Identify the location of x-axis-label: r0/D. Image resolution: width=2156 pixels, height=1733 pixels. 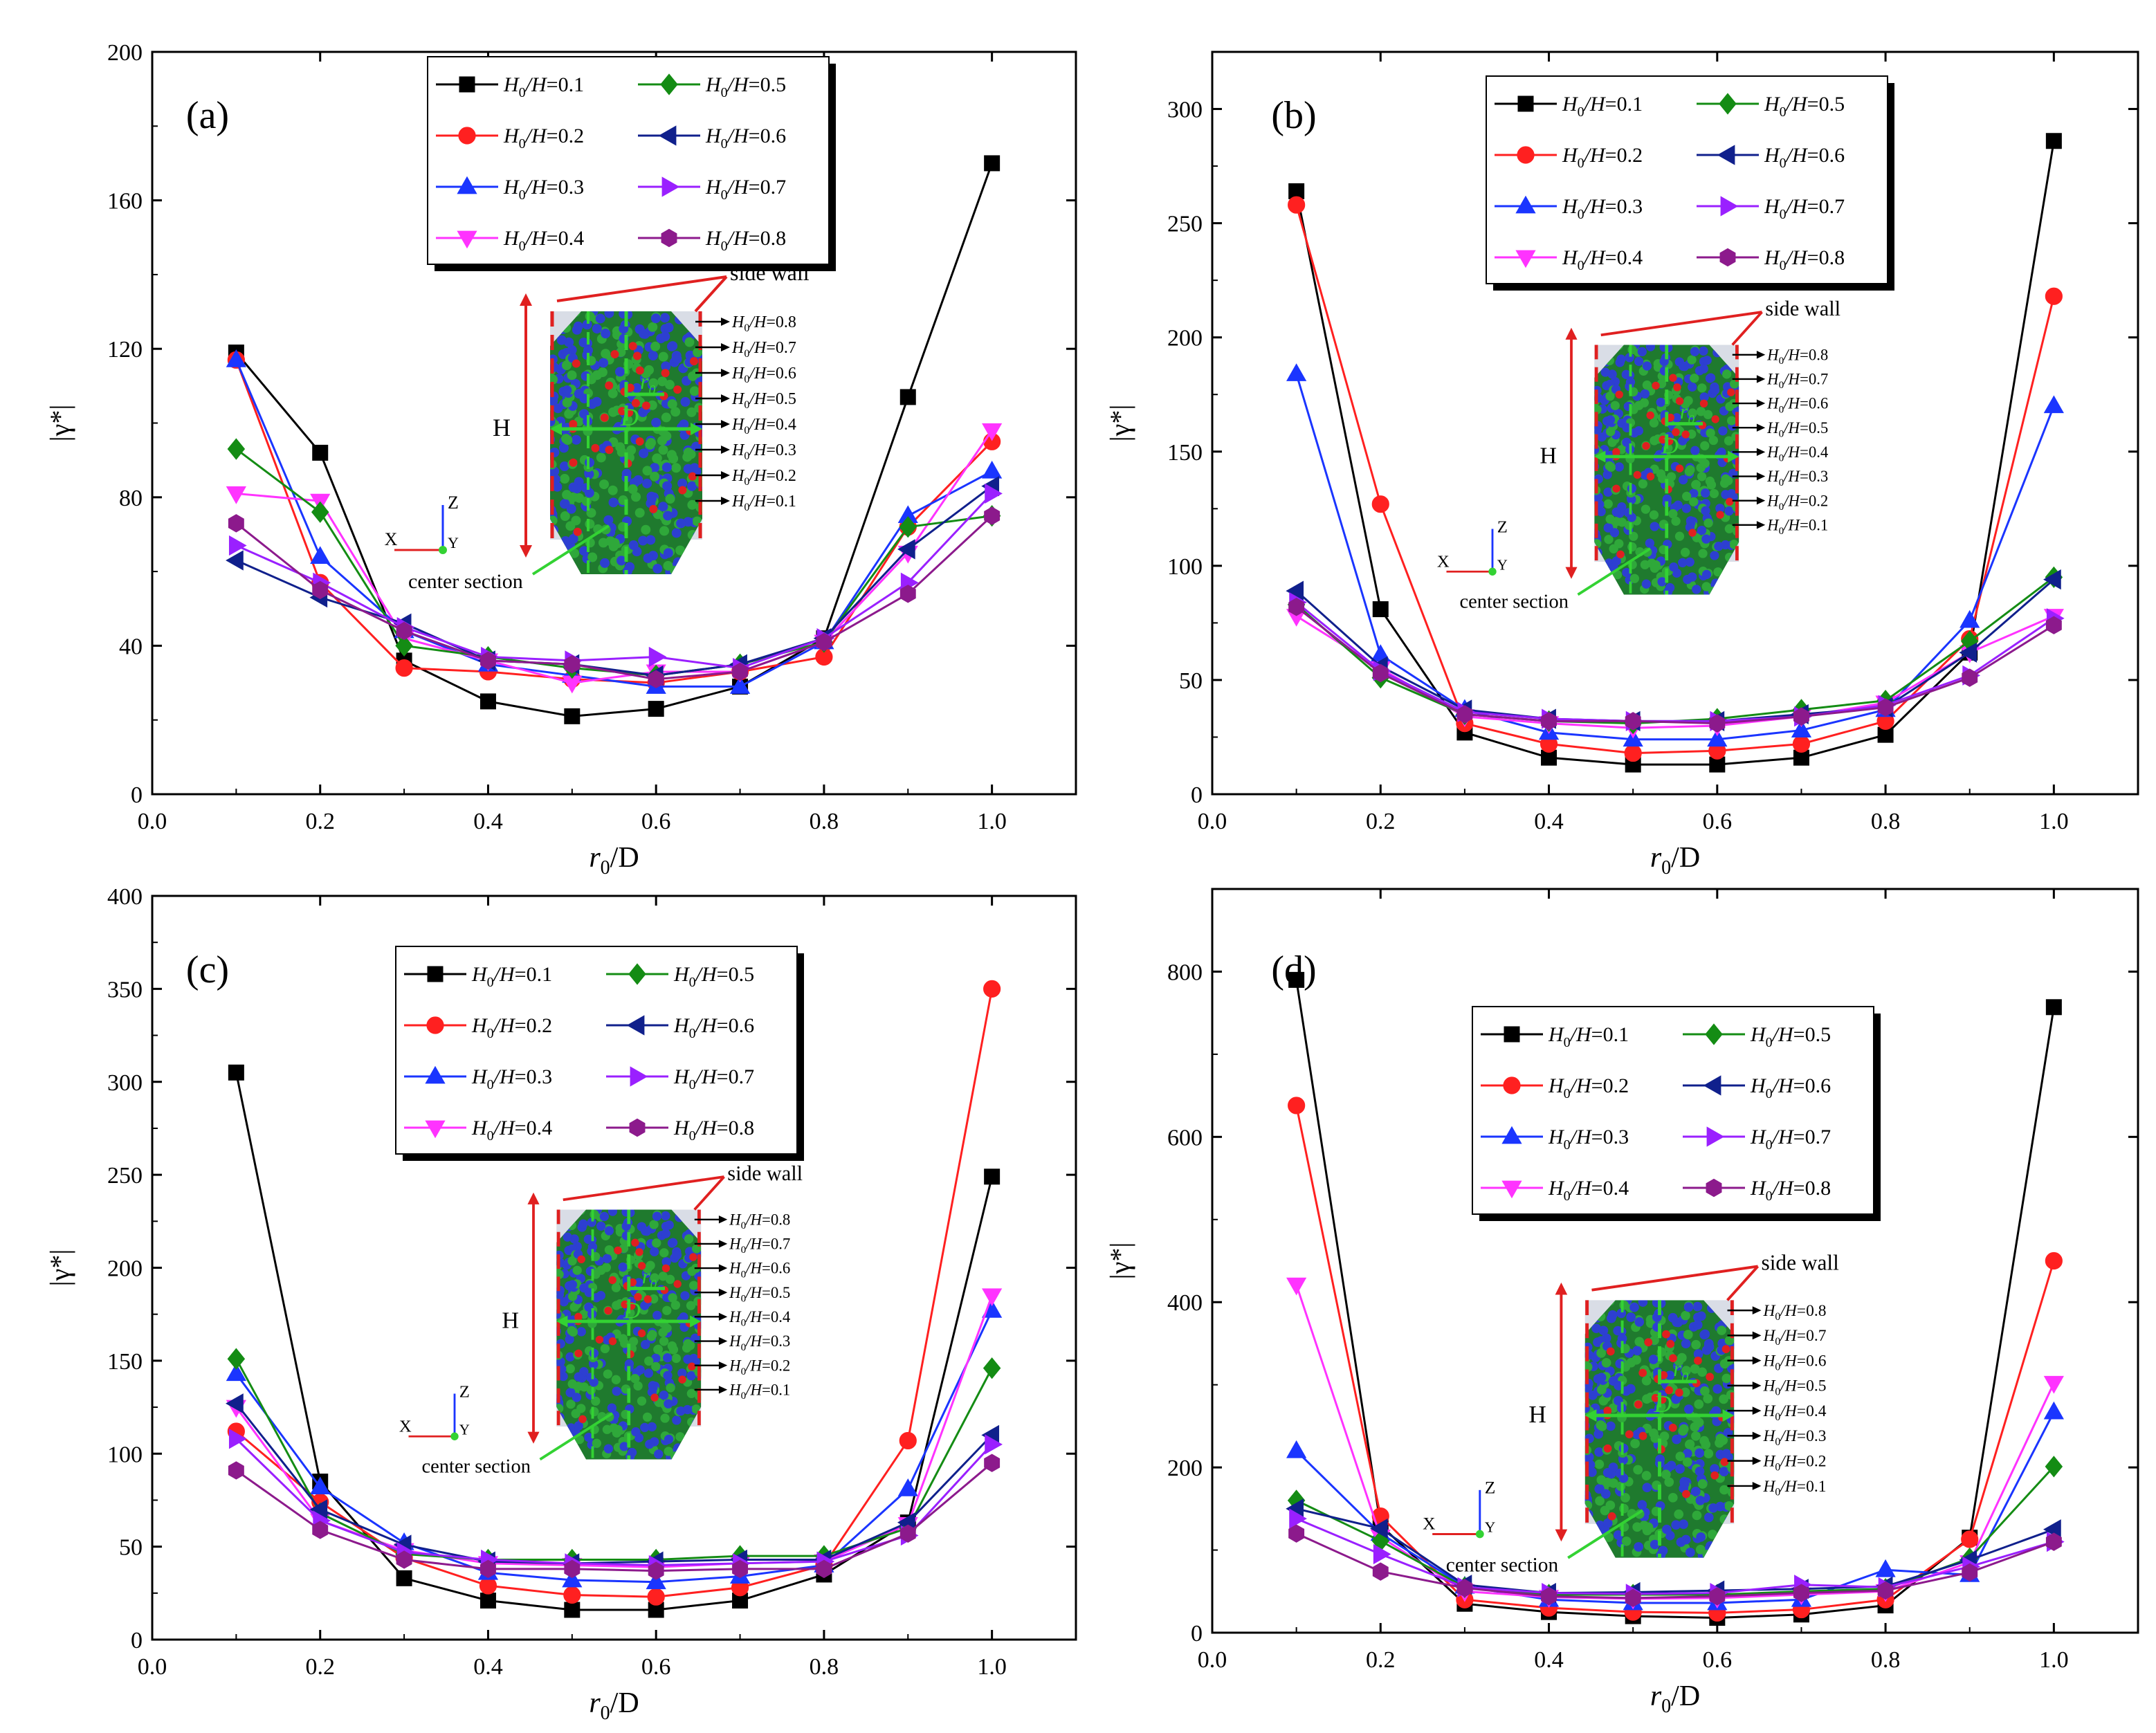
(614, 1705).